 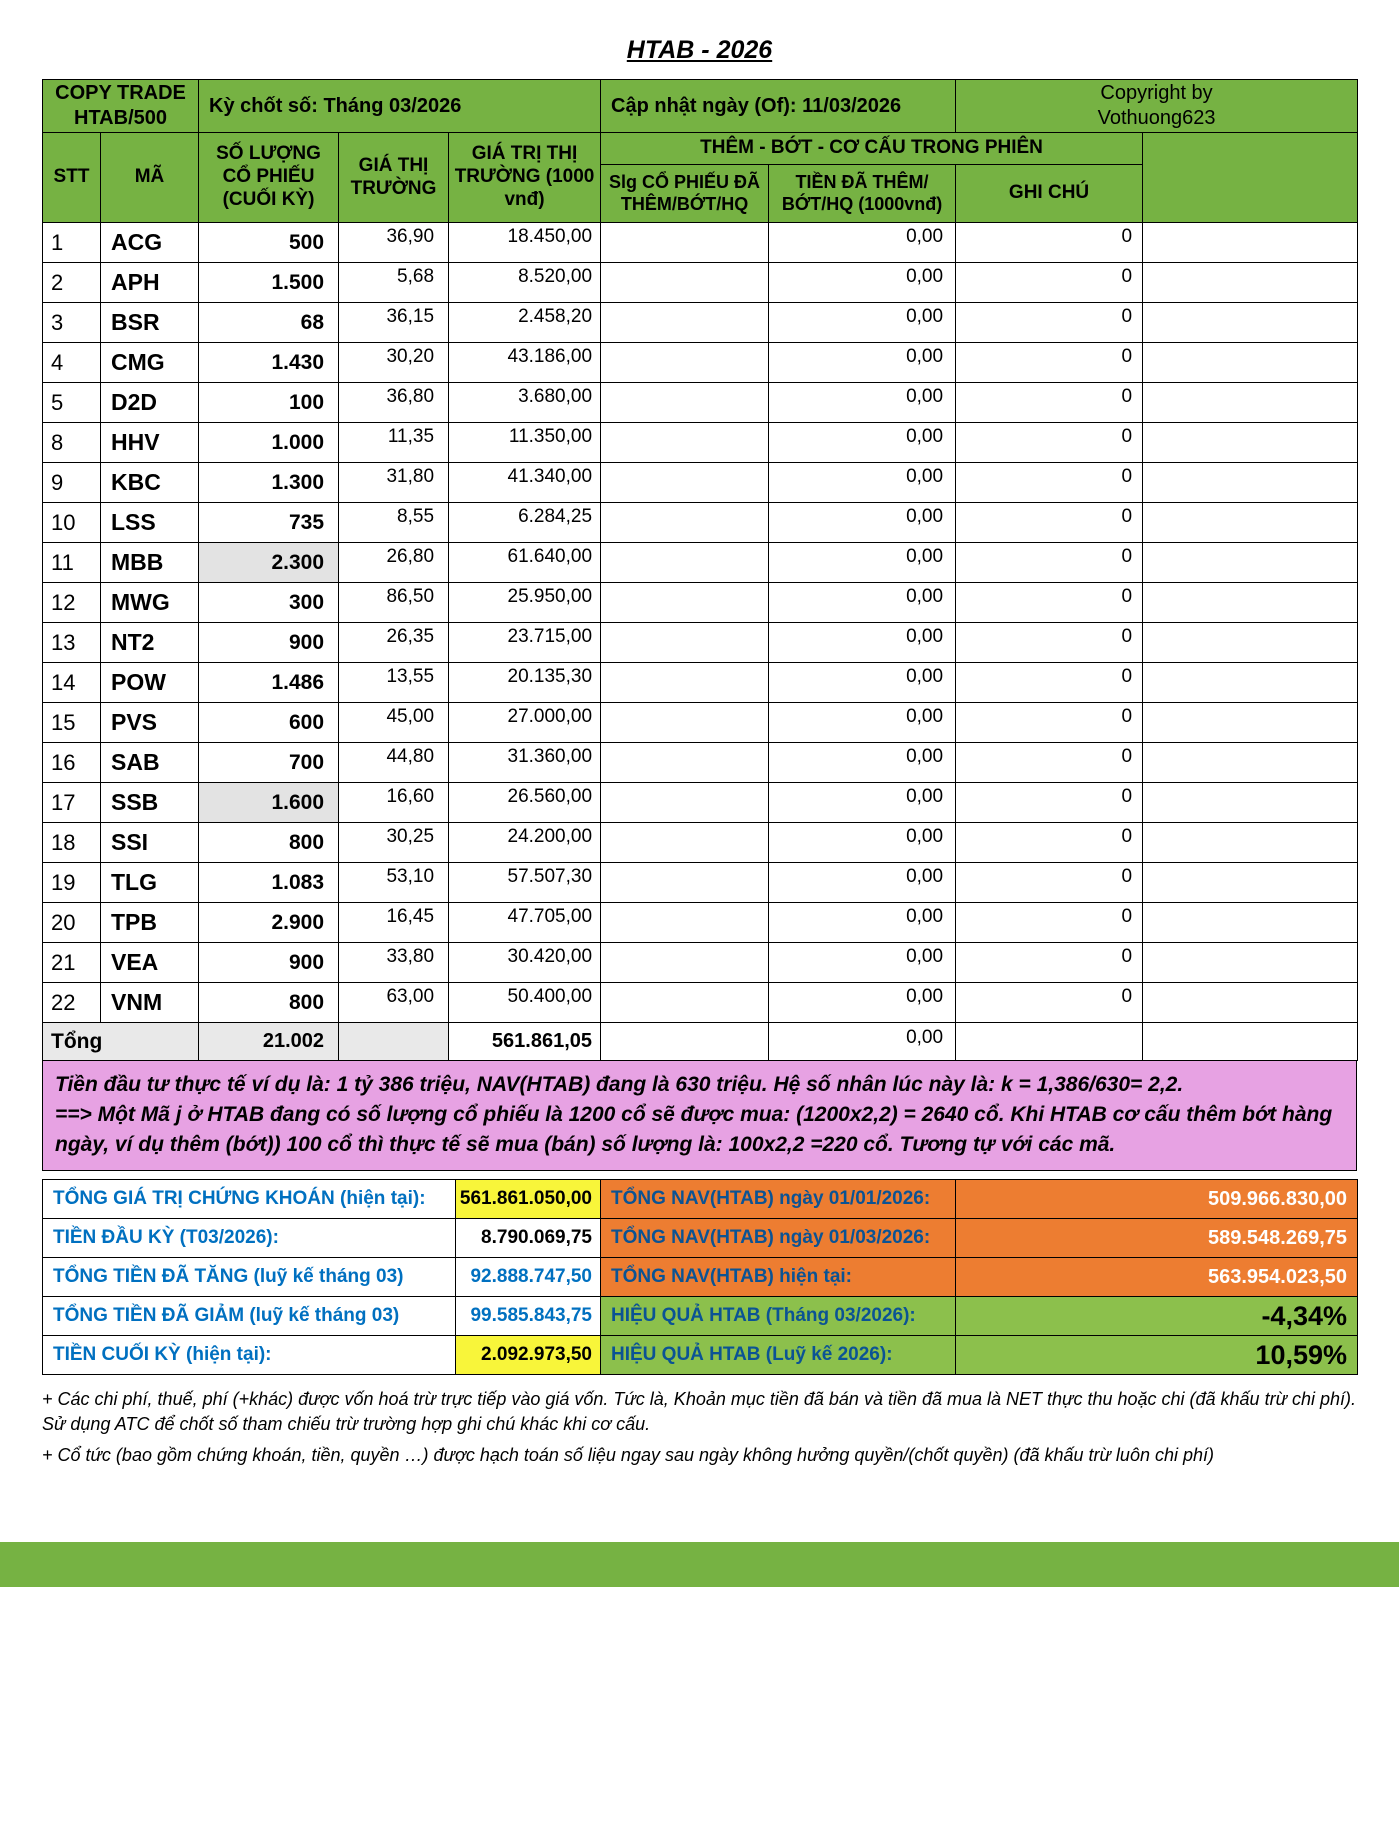 What do you see at coordinates (71, 802) in the screenshot?
I see `cell-stt: 17` at bounding box center [71, 802].